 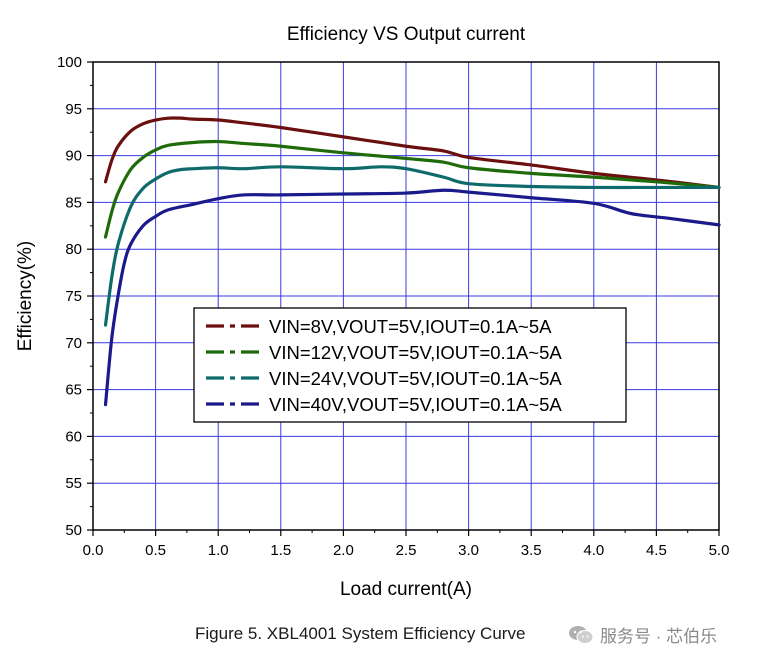 I want to click on x-tick-label: 2.0, so click(x=343, y=550).